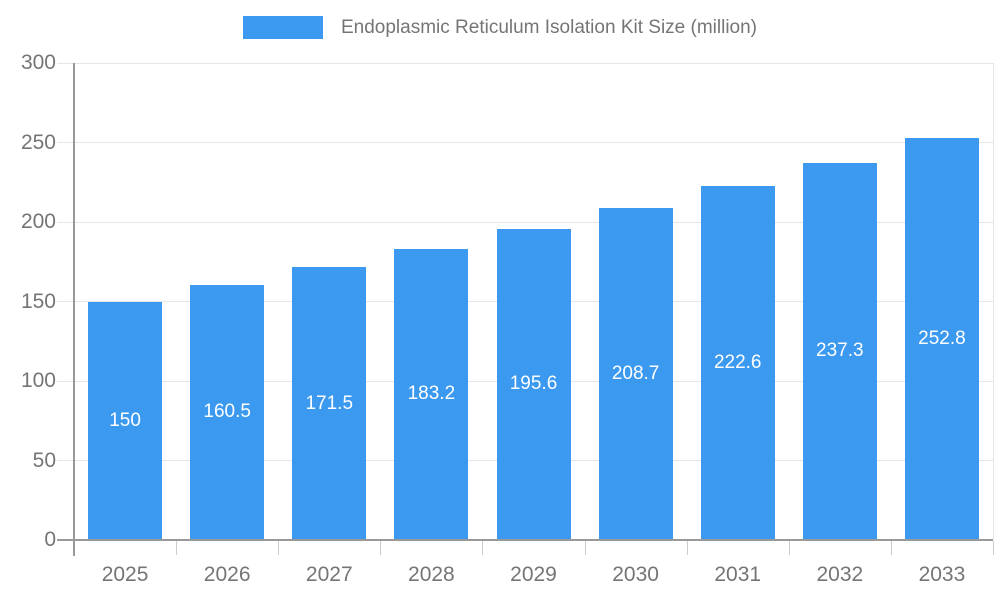 The height and width of the screenshot is (600, 1000). I want to click on bar-value-label: 237.3, so click(840, 351).